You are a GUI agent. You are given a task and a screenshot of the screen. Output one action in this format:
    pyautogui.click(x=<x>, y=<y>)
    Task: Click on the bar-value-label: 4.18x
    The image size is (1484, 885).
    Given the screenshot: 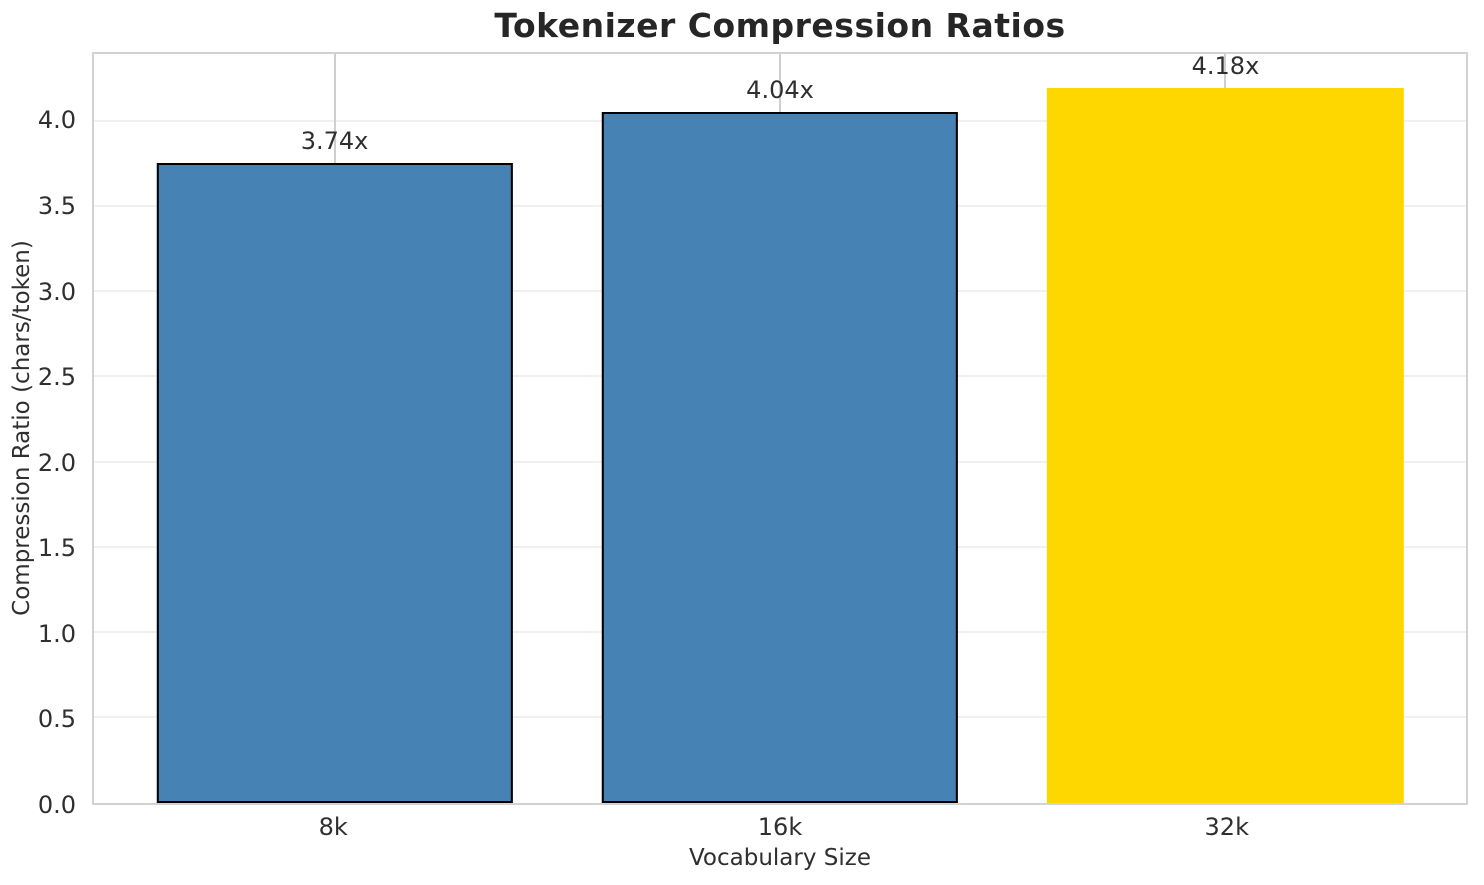 What is the action you would take?
    pyautogui.click(x=1225, y=65)
    